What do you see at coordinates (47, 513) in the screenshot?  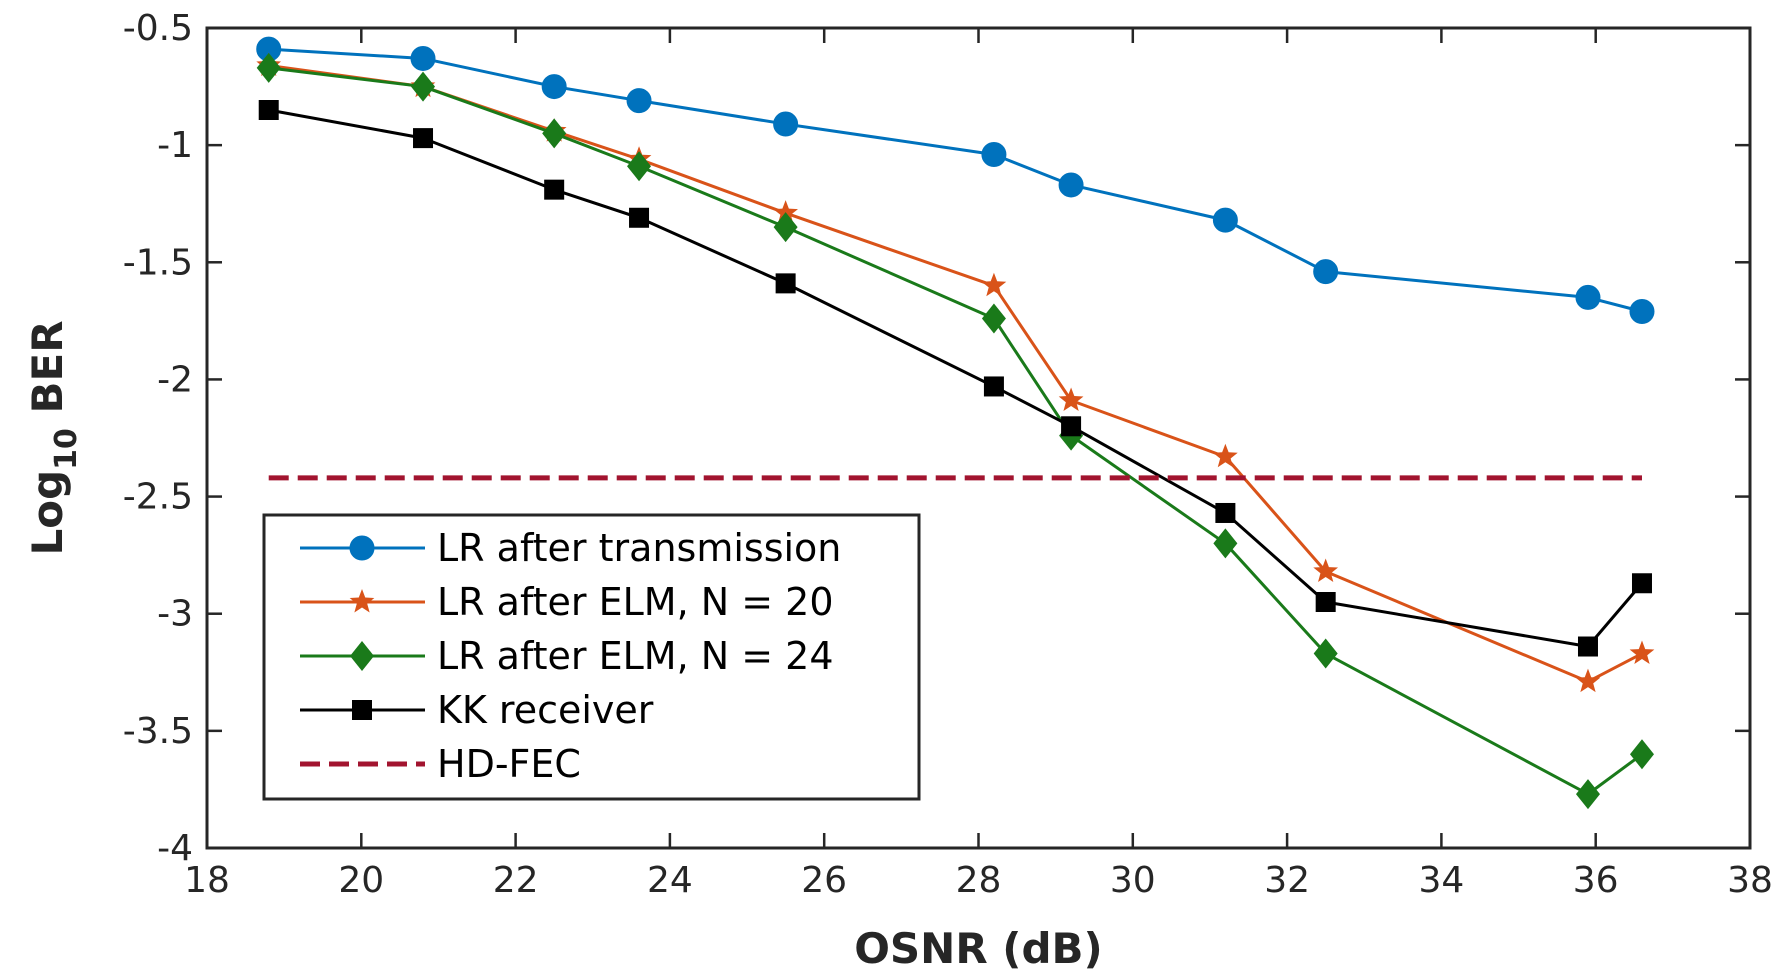 I see `y-axis-title-main: Log` at bounding box center [47, 513].